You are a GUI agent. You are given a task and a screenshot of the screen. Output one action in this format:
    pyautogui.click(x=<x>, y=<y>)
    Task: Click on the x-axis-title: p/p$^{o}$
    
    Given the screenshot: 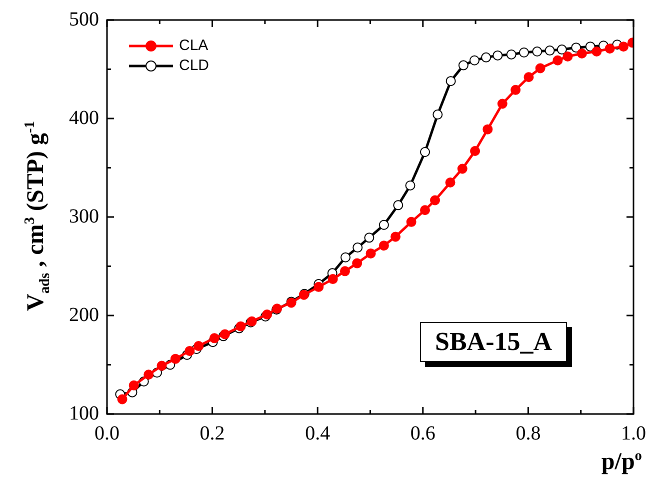 What is the action you would take?
    pyautogui.click(x=621, y=462)
    